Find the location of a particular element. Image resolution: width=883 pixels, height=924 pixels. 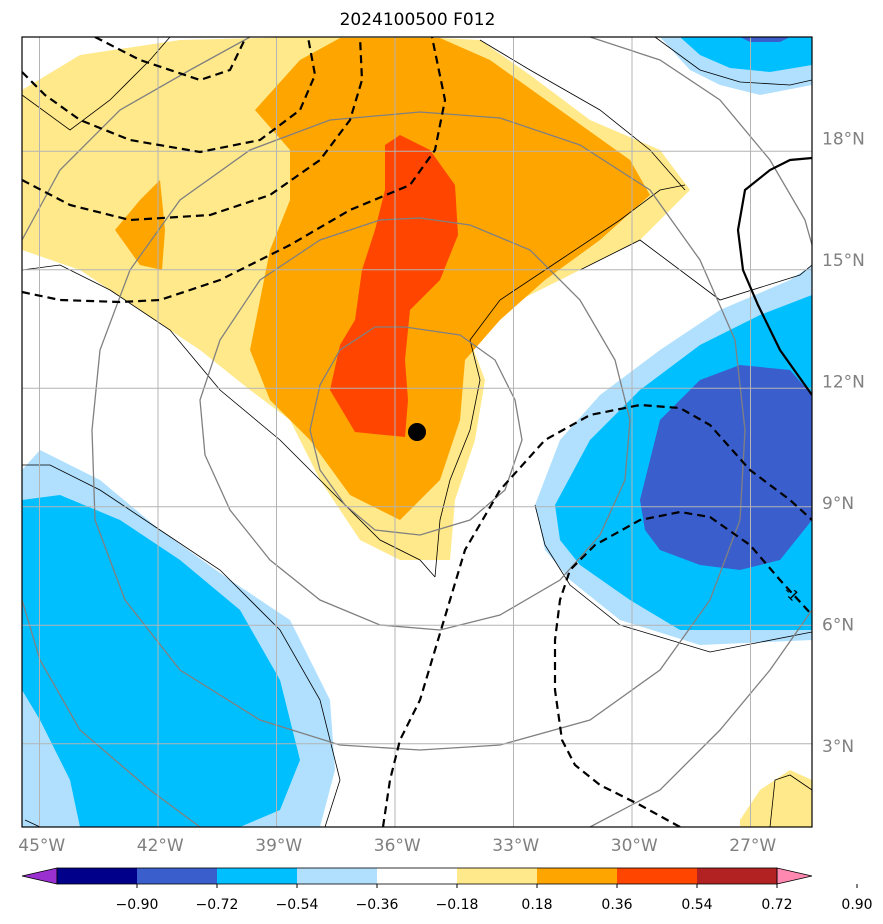

negative-anomaly-medium-ne is located at coordinates (746, 54).